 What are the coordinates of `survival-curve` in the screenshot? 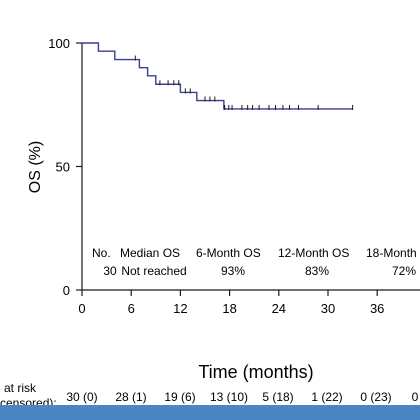 It's located at (218, 76).